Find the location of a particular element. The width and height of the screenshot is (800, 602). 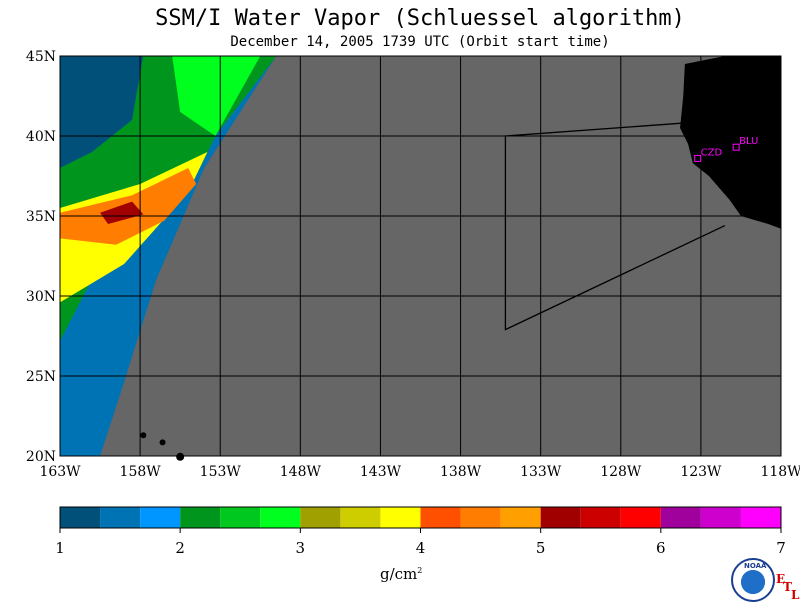

colorbar-tick-label: 4 is located at coordinates (421, 548).